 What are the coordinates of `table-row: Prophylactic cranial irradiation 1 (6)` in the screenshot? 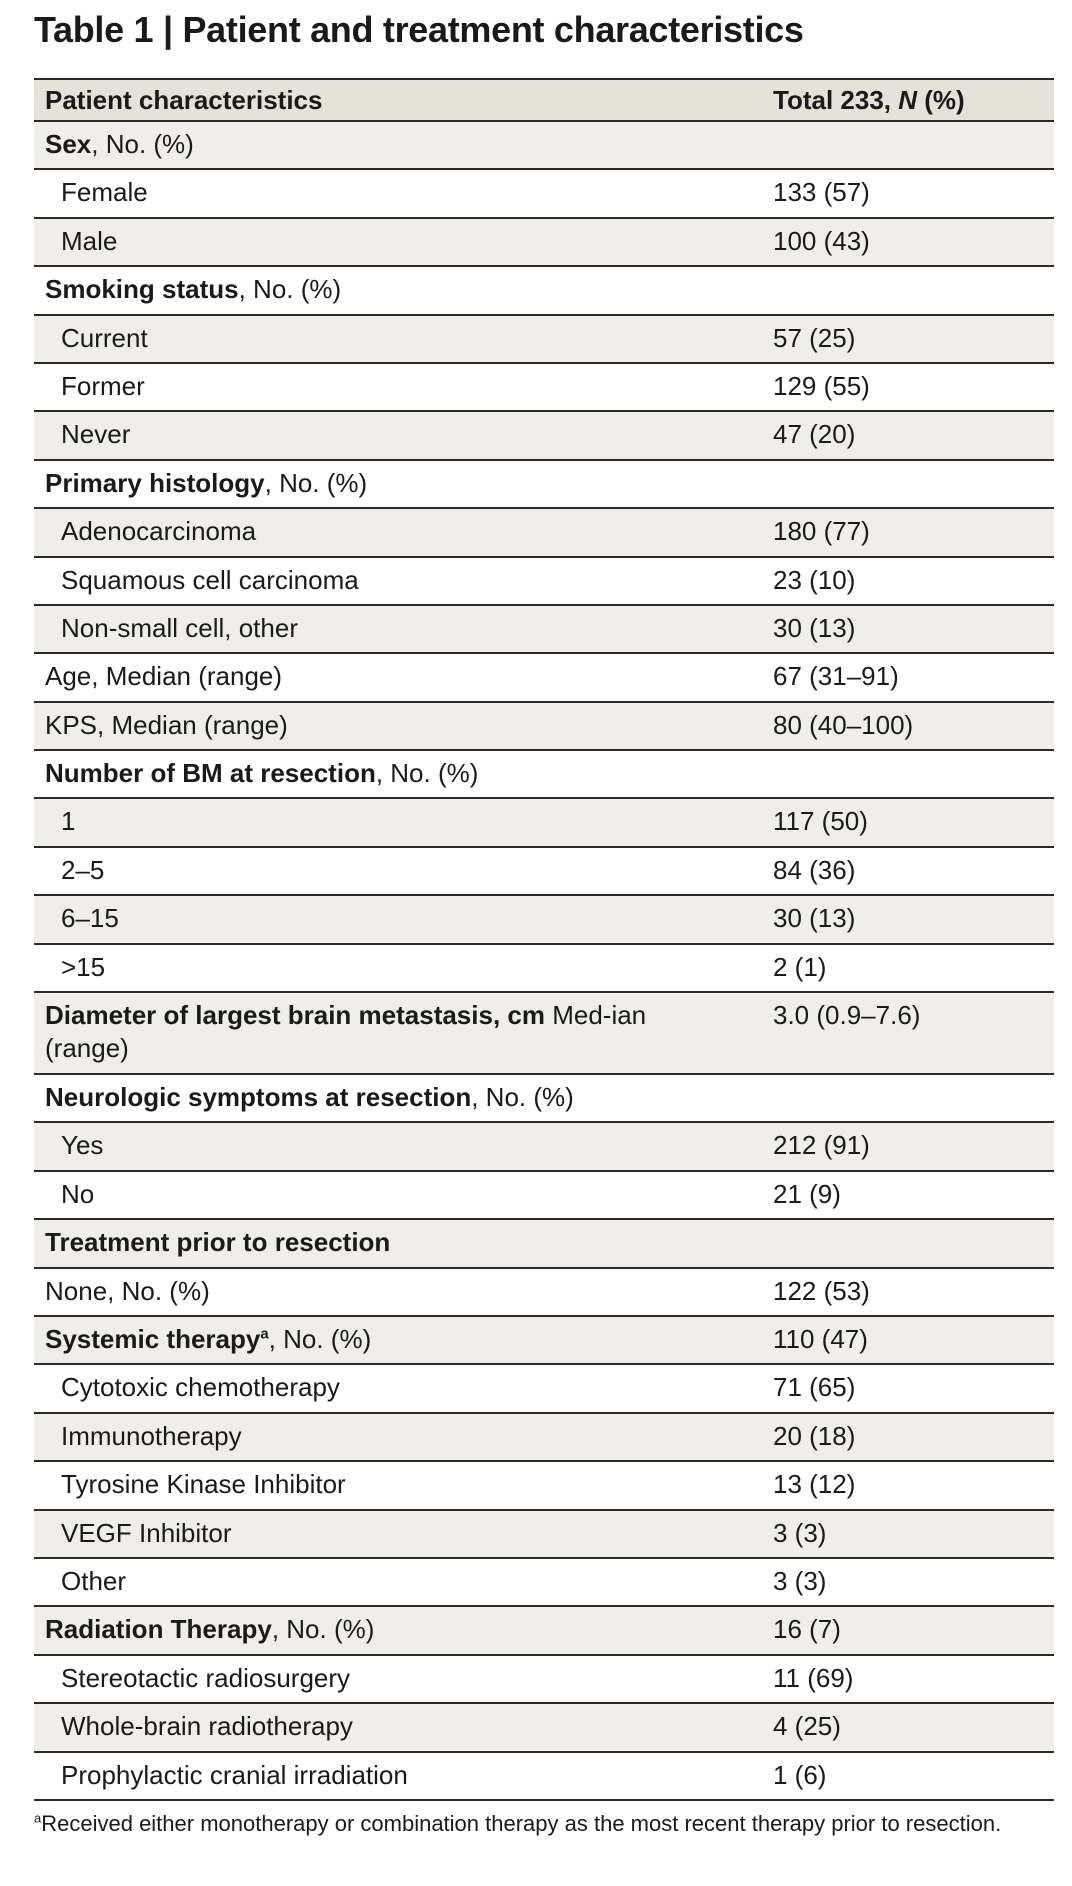 It's located at (544, 1777).